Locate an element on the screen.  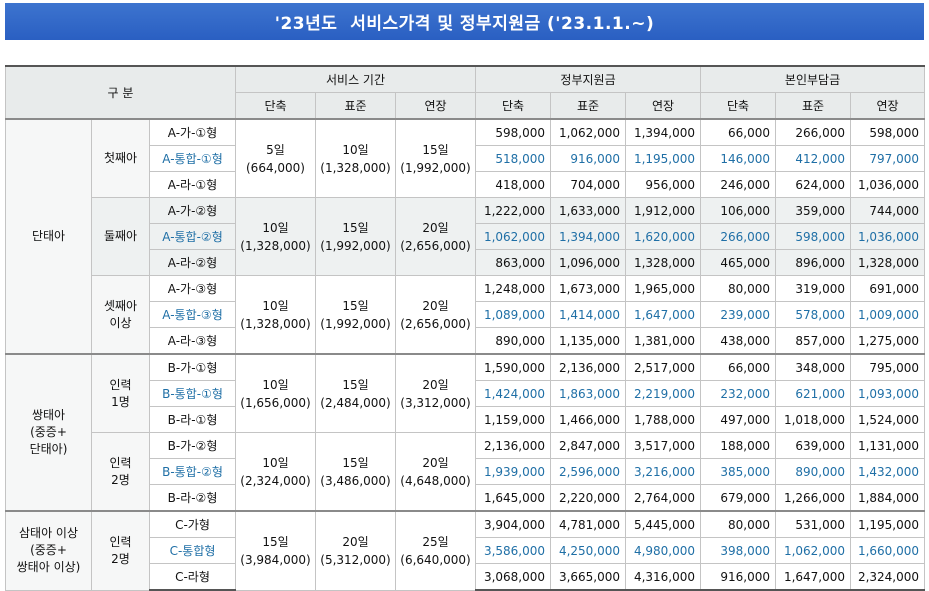
self-pay-value: 1,524,000 is located at coordinates (888, 419).